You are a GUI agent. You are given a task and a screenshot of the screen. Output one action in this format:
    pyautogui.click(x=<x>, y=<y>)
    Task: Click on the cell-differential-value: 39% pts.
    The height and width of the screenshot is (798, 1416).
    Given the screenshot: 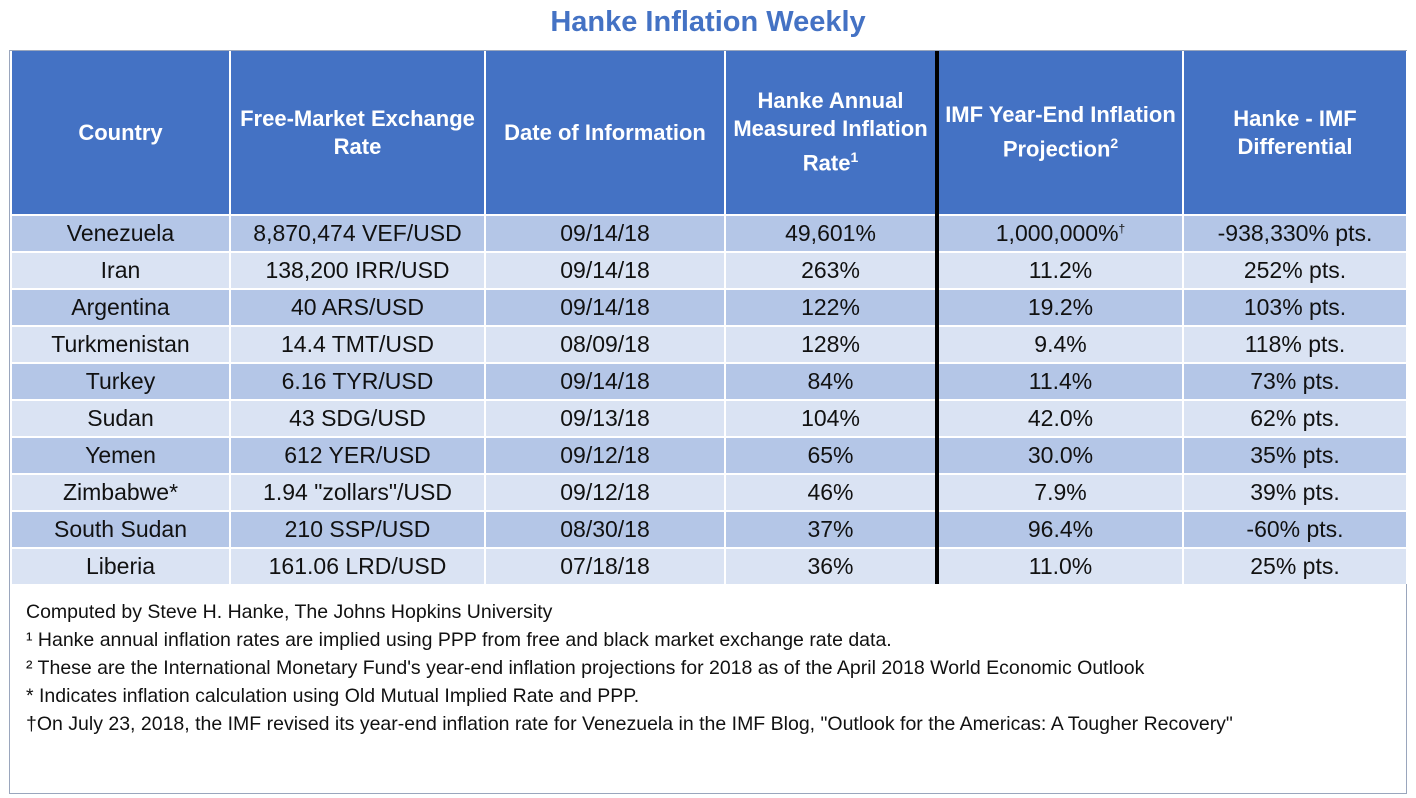 What is the action you would take?
    pyautogui.click(x=1295, y=492)
    